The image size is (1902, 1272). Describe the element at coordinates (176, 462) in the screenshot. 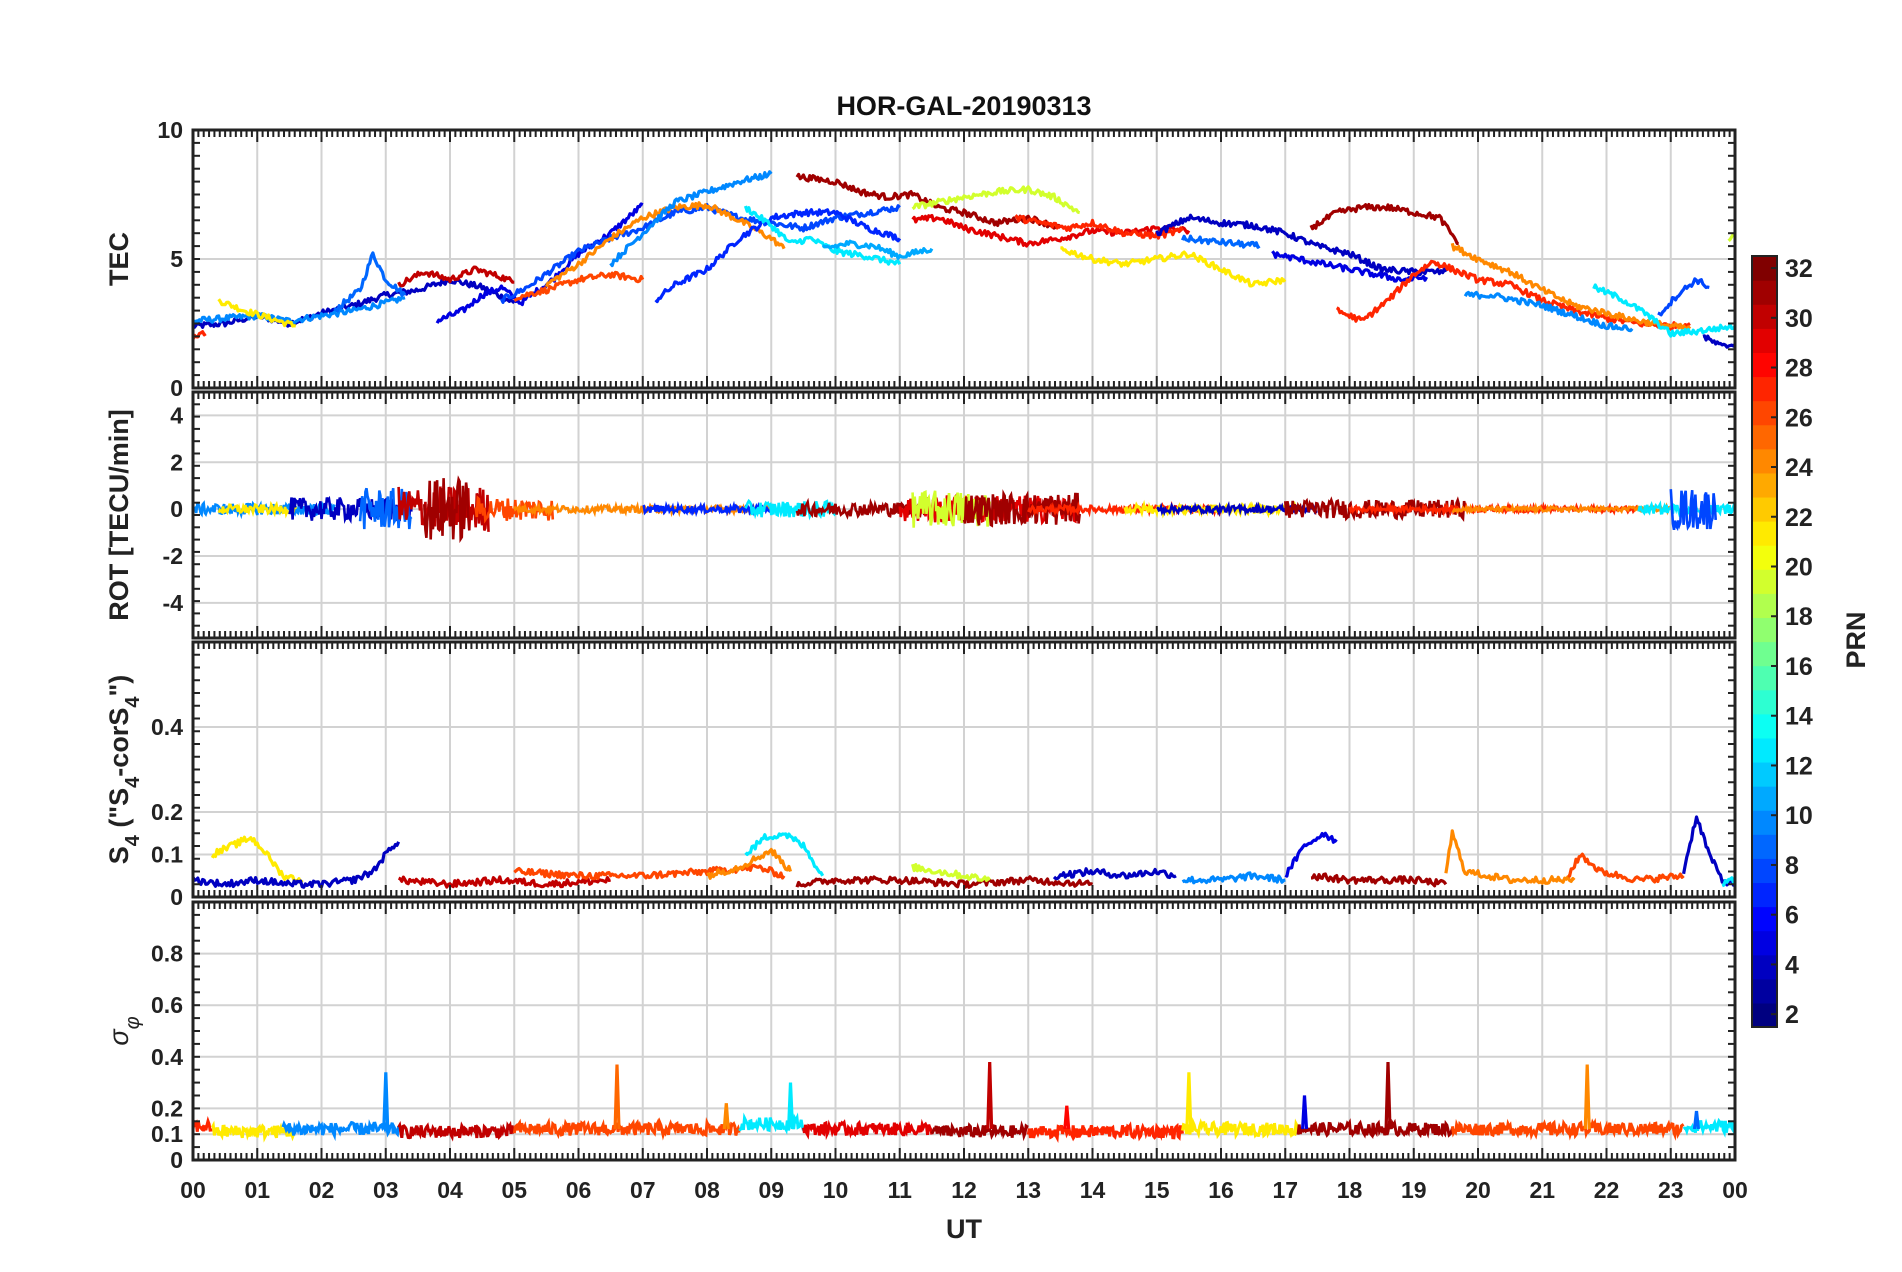

I see `y-tick-label: 2` at that location.